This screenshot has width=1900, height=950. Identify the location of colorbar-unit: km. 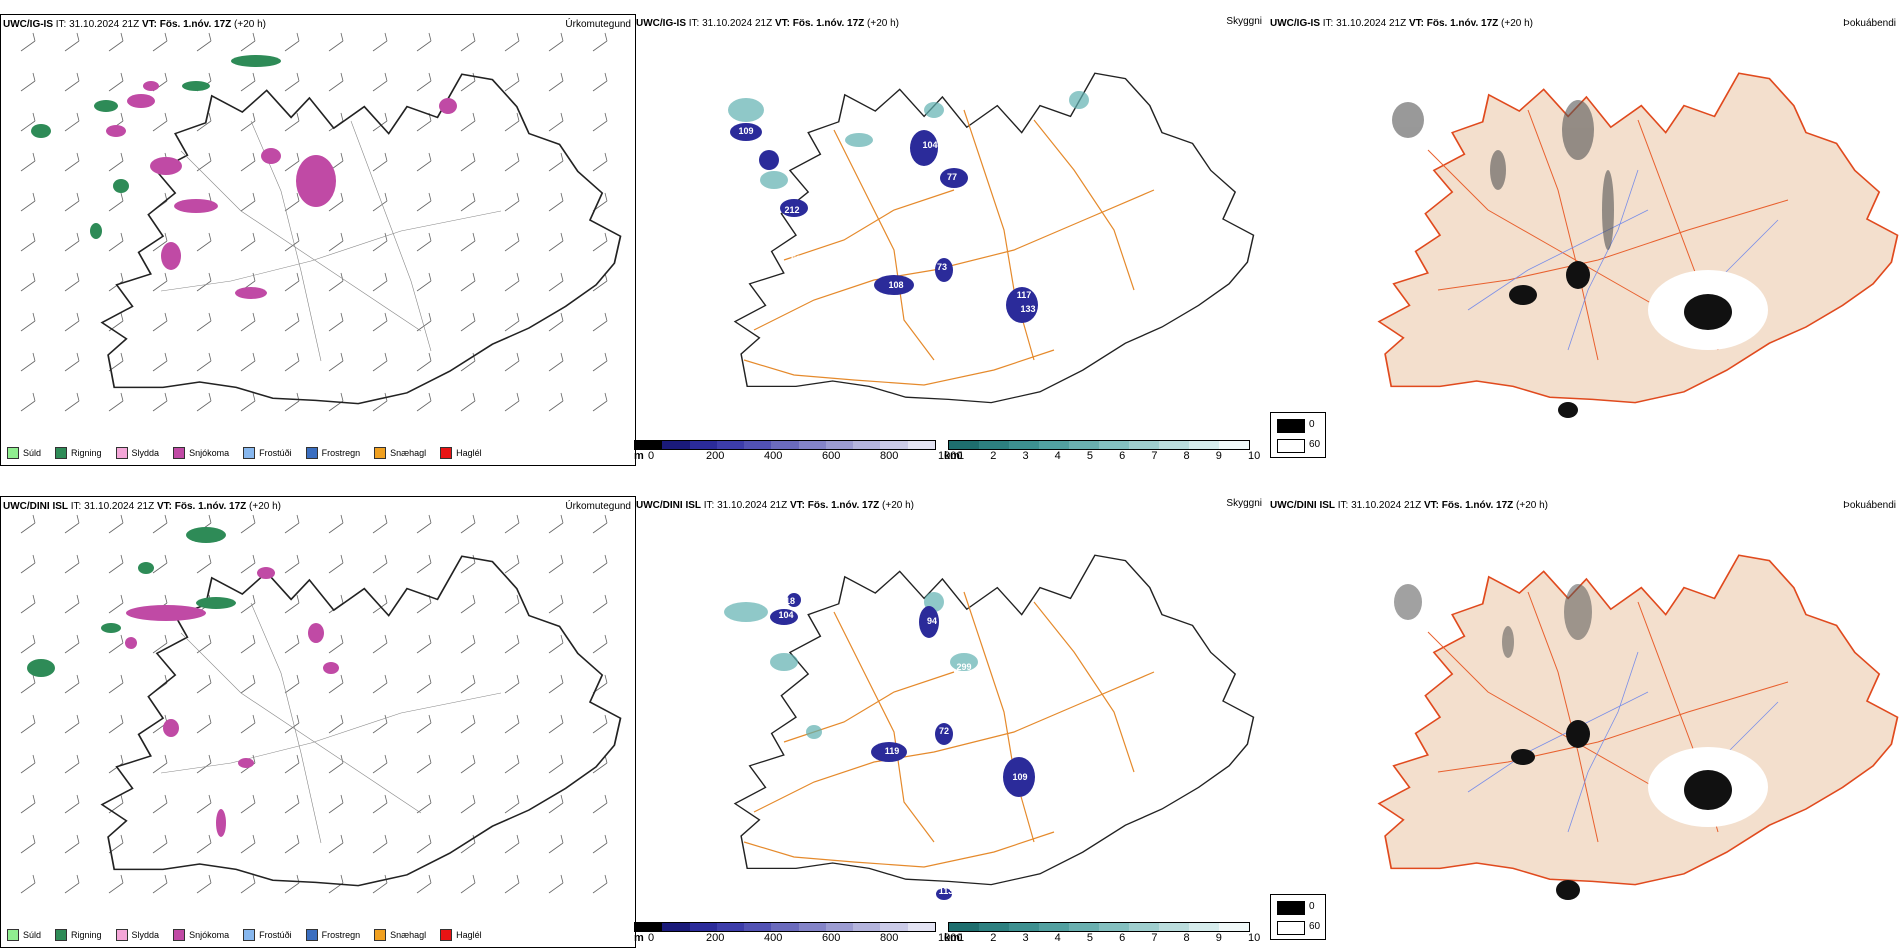
(952, 456).